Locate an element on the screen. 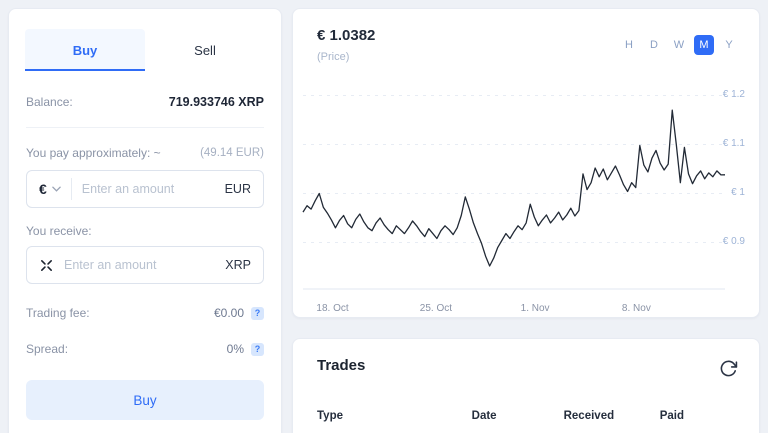 This screenshot has width=768, height=433. trades-table-header: Type Date Received Paid is located at coordinates (526, 416).